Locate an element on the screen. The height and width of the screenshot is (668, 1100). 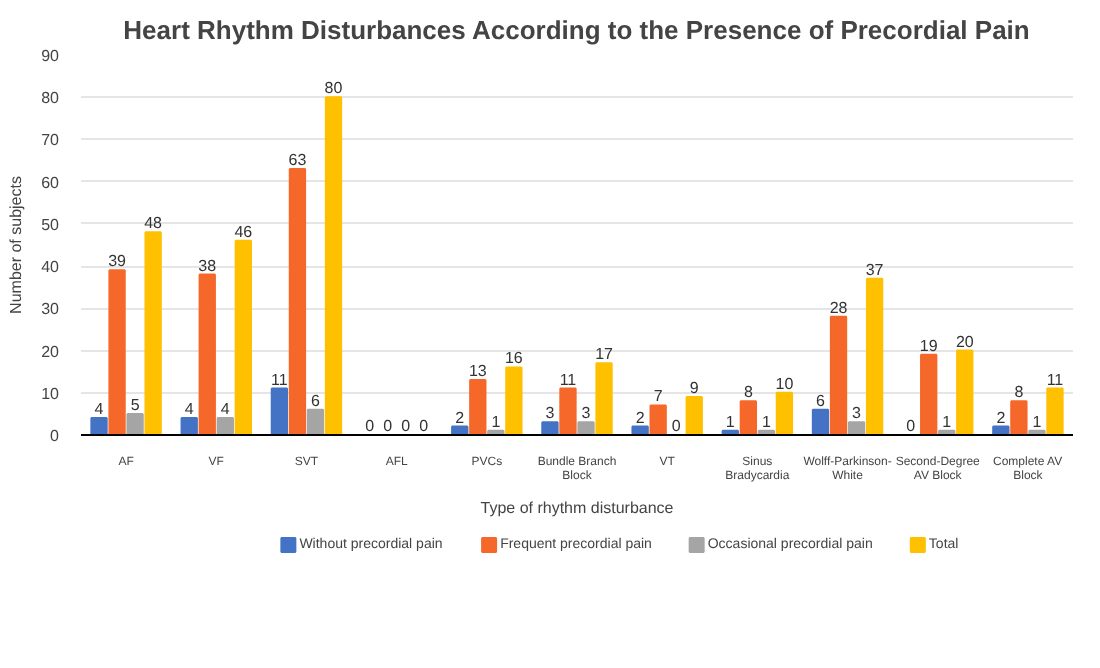
data-label: 28 is located at coordinates (839, 307).